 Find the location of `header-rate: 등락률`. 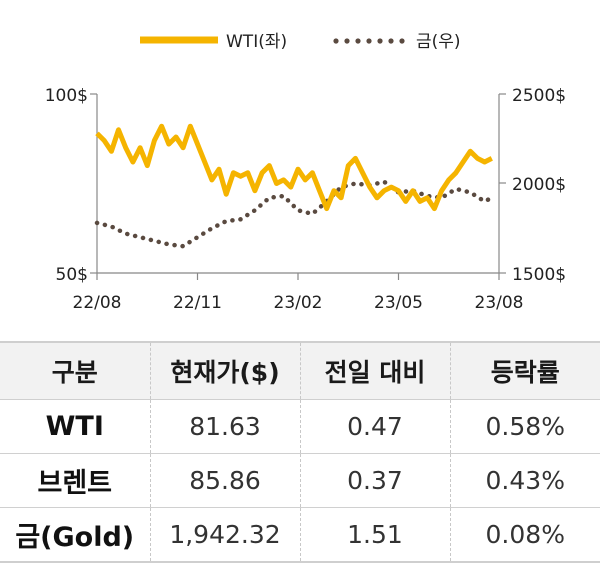

header-rate: 등락률 is located at coordinates (524, 370).